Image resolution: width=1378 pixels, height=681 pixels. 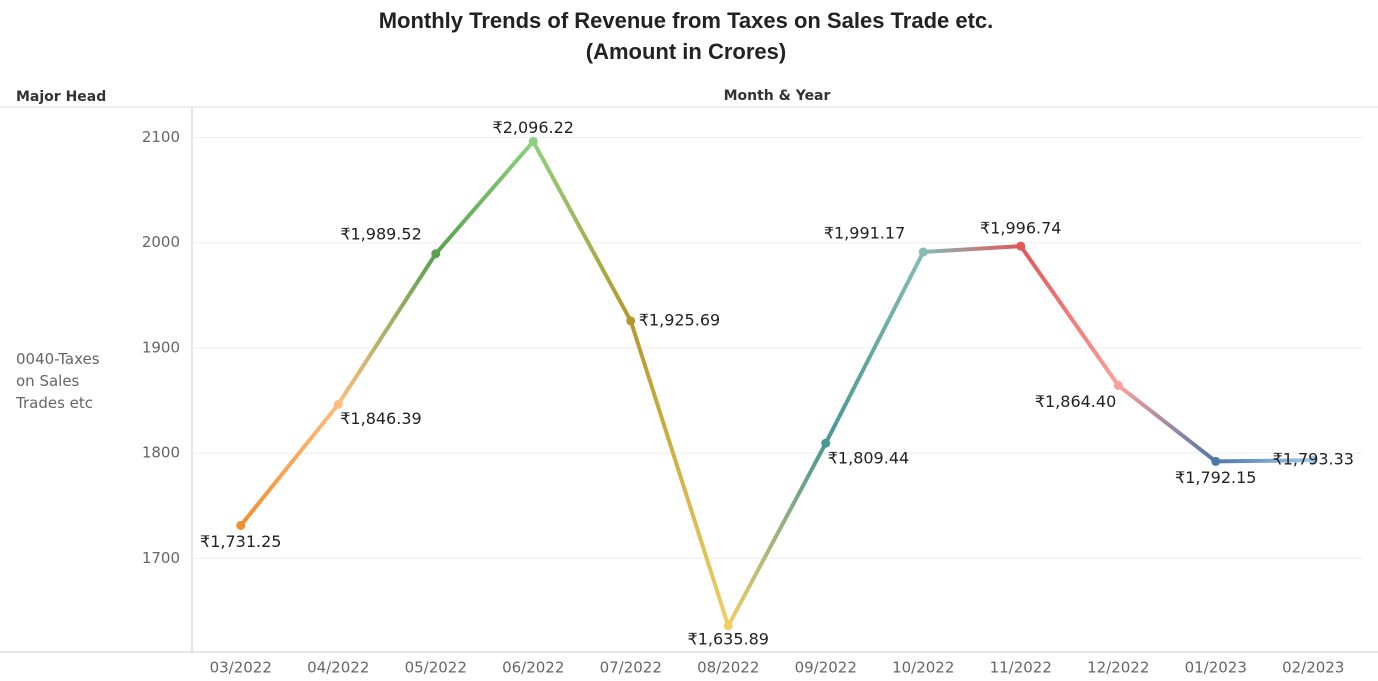 What do you see at coordinates (1216, 668) in the screenshot?
I see `x-tick-label: 01/2023` at bounding box center [1216, 668].